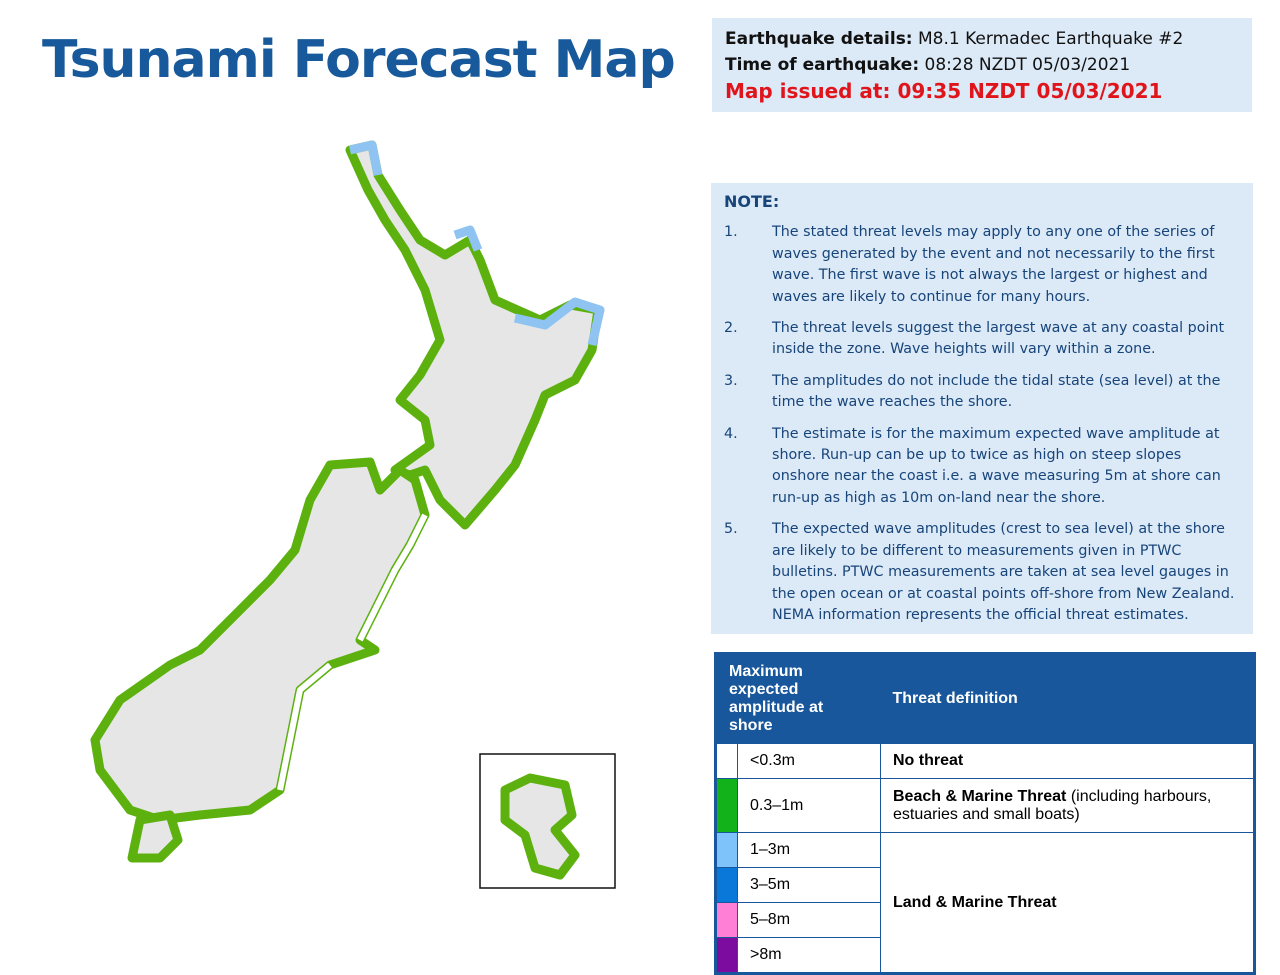 The width and height of the screenshot is (1280, 975). I want to click on detail-value: 08:28 NZDT 05/03/2021, so click(1027, 65).